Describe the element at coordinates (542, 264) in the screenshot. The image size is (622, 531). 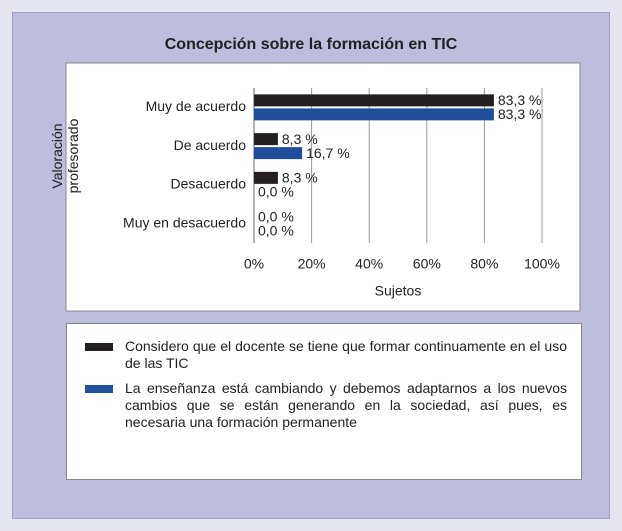
I see `x-tick-label: 100%` at that location.